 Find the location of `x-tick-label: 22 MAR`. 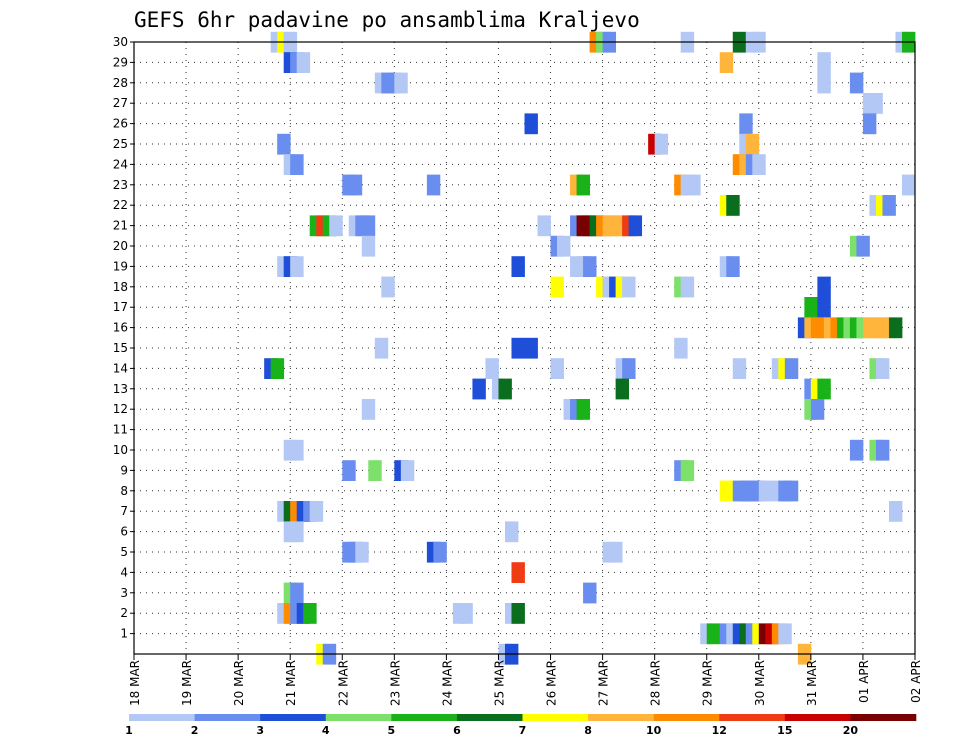

x-tick-label: 22 MAR is located at coordinates (343, 683).